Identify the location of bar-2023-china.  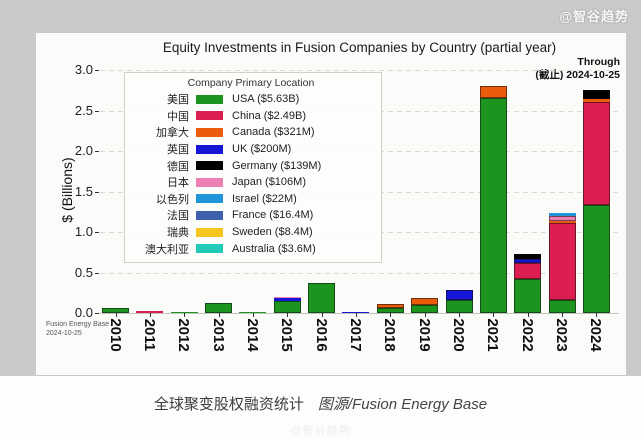
(562, 262).